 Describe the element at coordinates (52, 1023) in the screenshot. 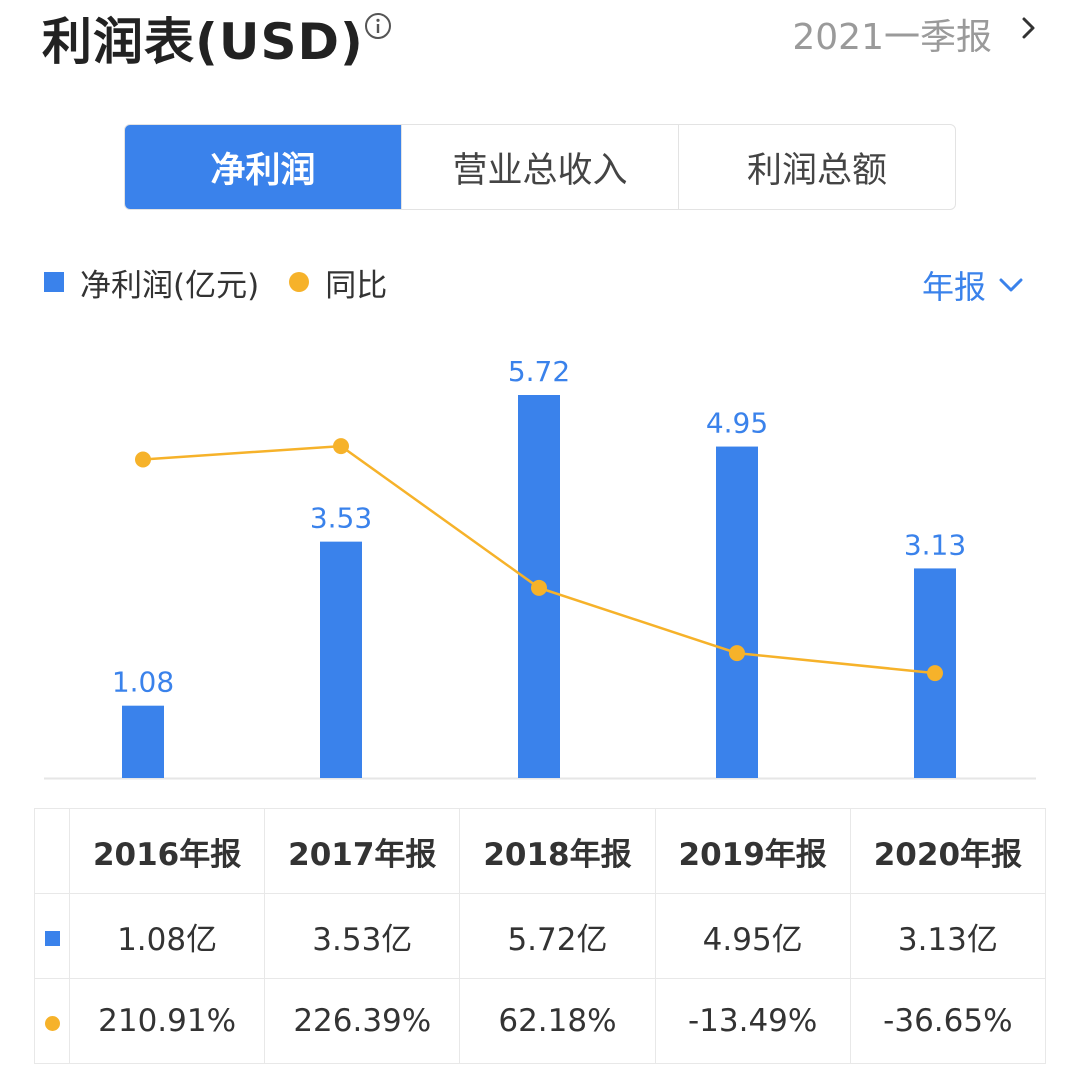

I see `line-row-marker` at that location.